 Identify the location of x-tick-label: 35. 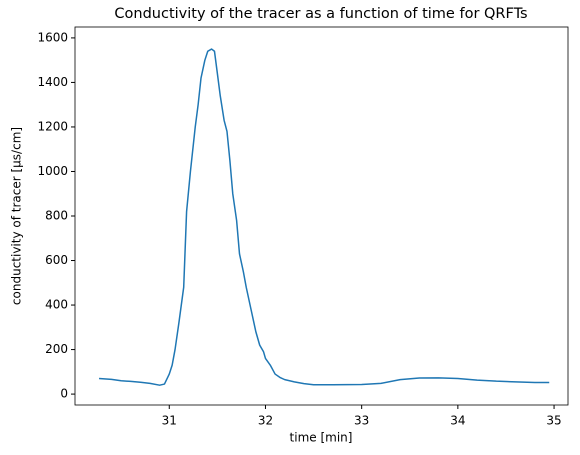
(553, 421).